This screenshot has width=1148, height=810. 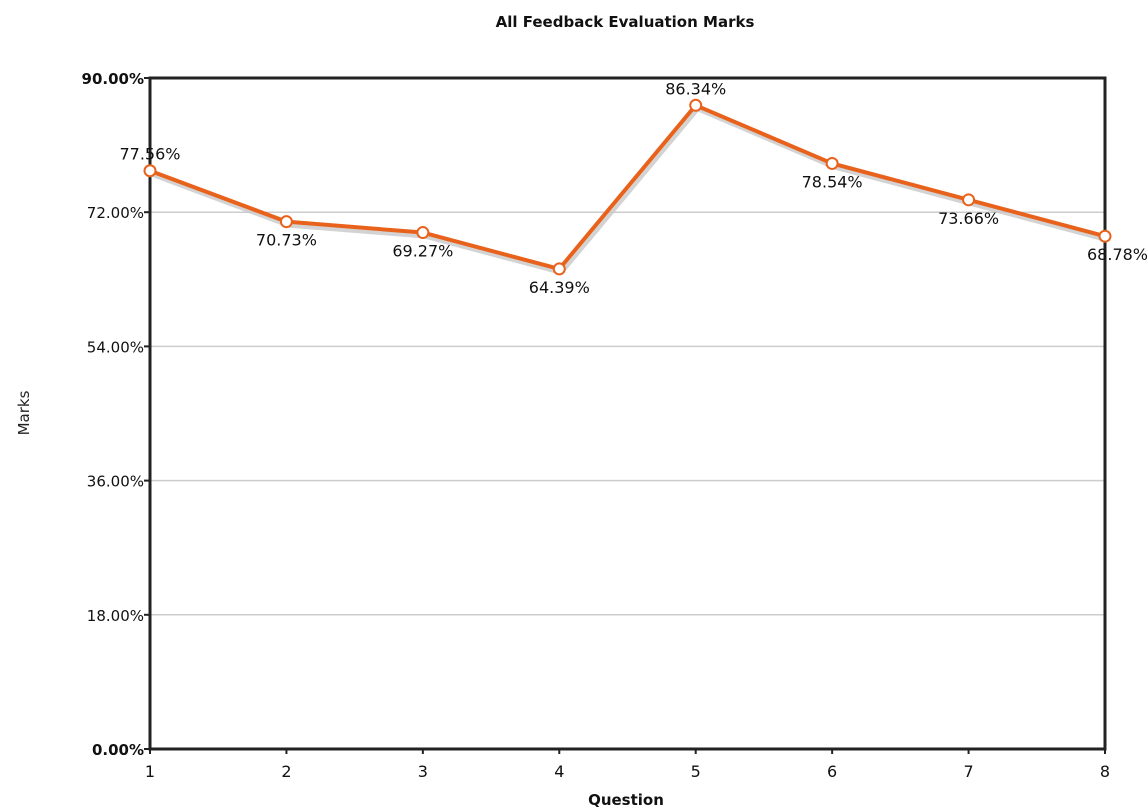 What do you see at coordinates (116, 414) in the screenshot?
I see `y-axis-ticks: 0.00% 18.00% 36.00% 54.00% 72.00% 90.00%` at bounding box center [116, 414].